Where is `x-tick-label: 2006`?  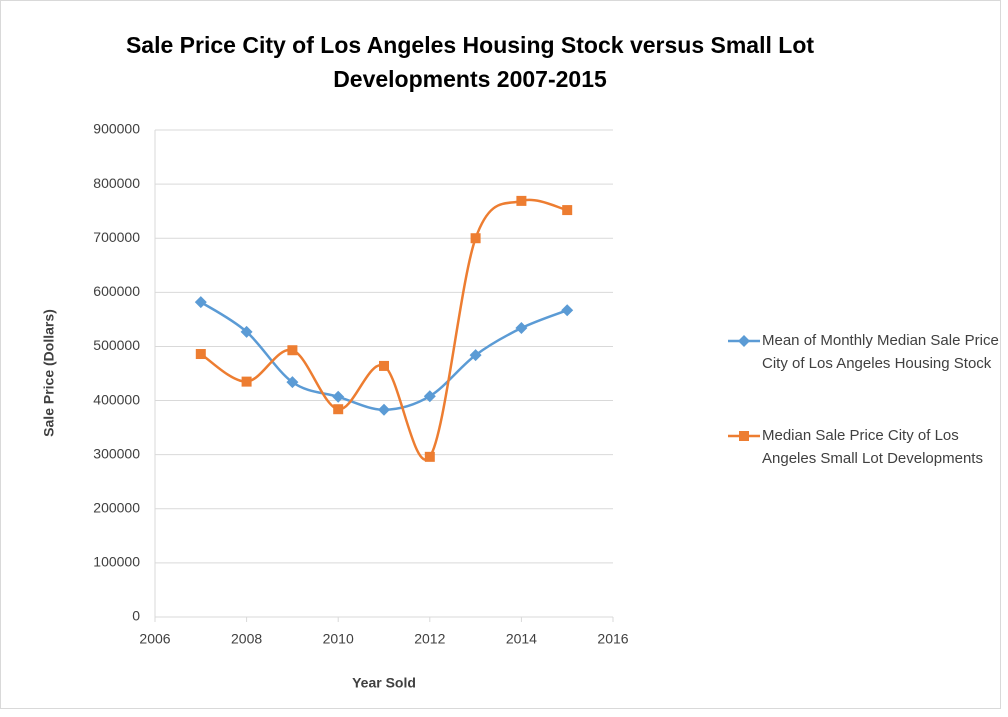 x-tick-label: 2006 is located at coordinates (154, 639).